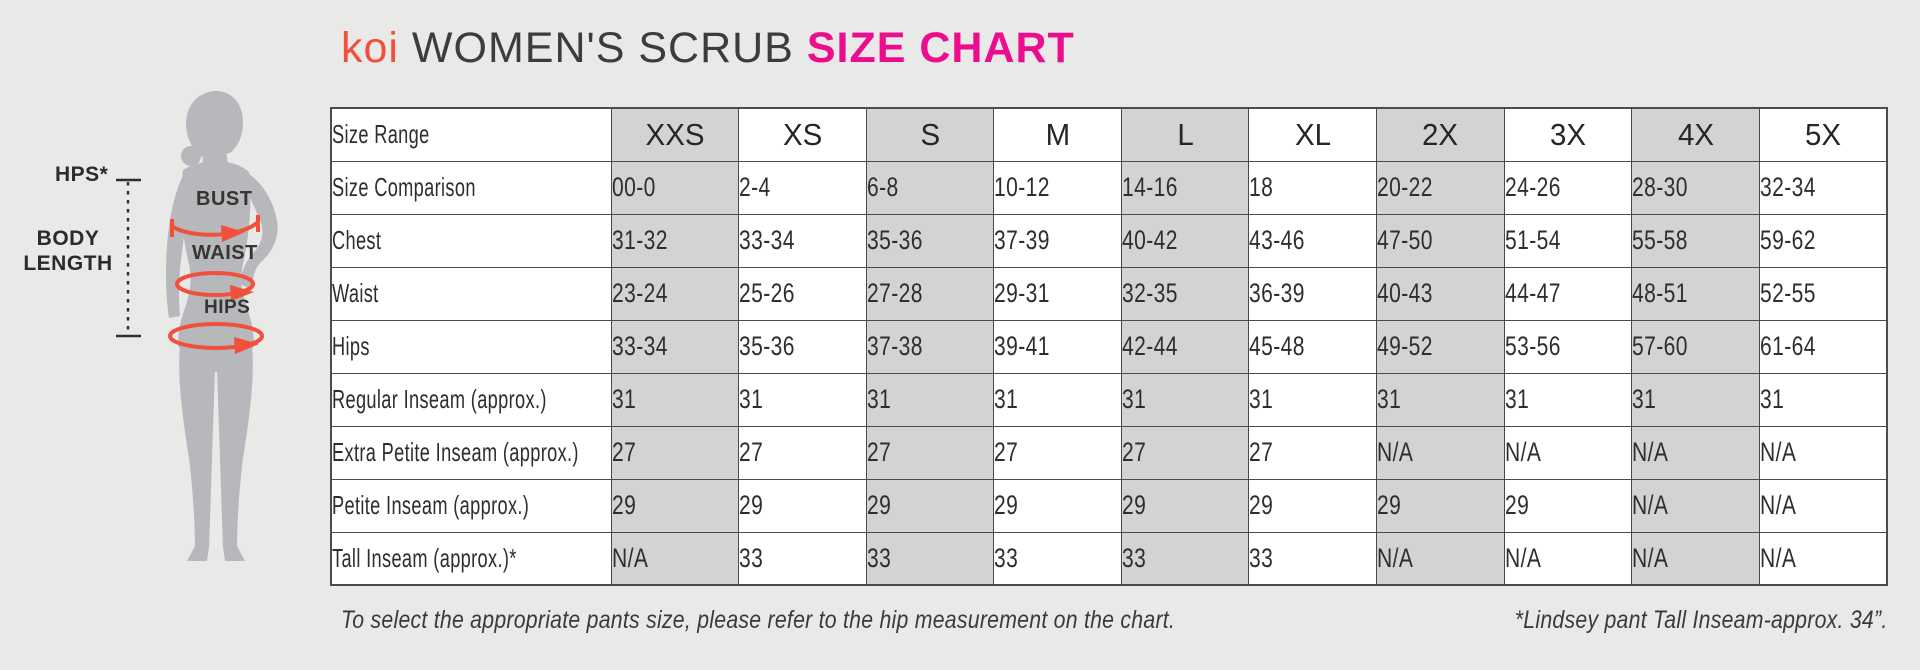 The height and width of the screenshot is (670, 1920). What do you see at coordinates (802, 134) in the screenshot?
I see `column-header-xs: XS` at bounding box center [802, 134].